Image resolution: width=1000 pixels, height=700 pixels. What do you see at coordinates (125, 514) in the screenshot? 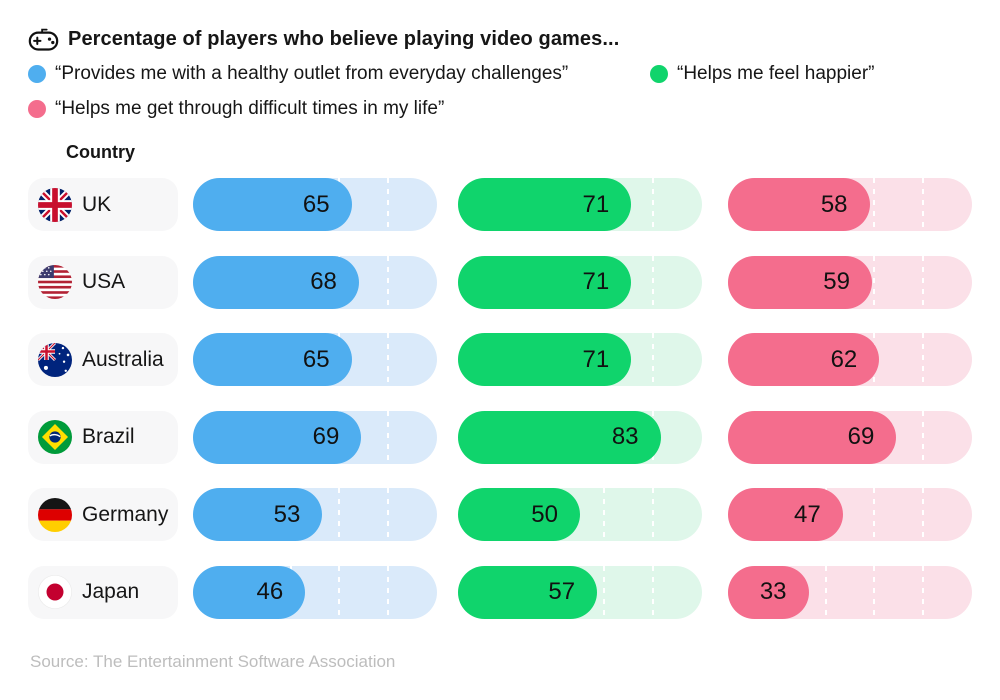
I see `country-label: Germany` at bounding box center [125, 514].